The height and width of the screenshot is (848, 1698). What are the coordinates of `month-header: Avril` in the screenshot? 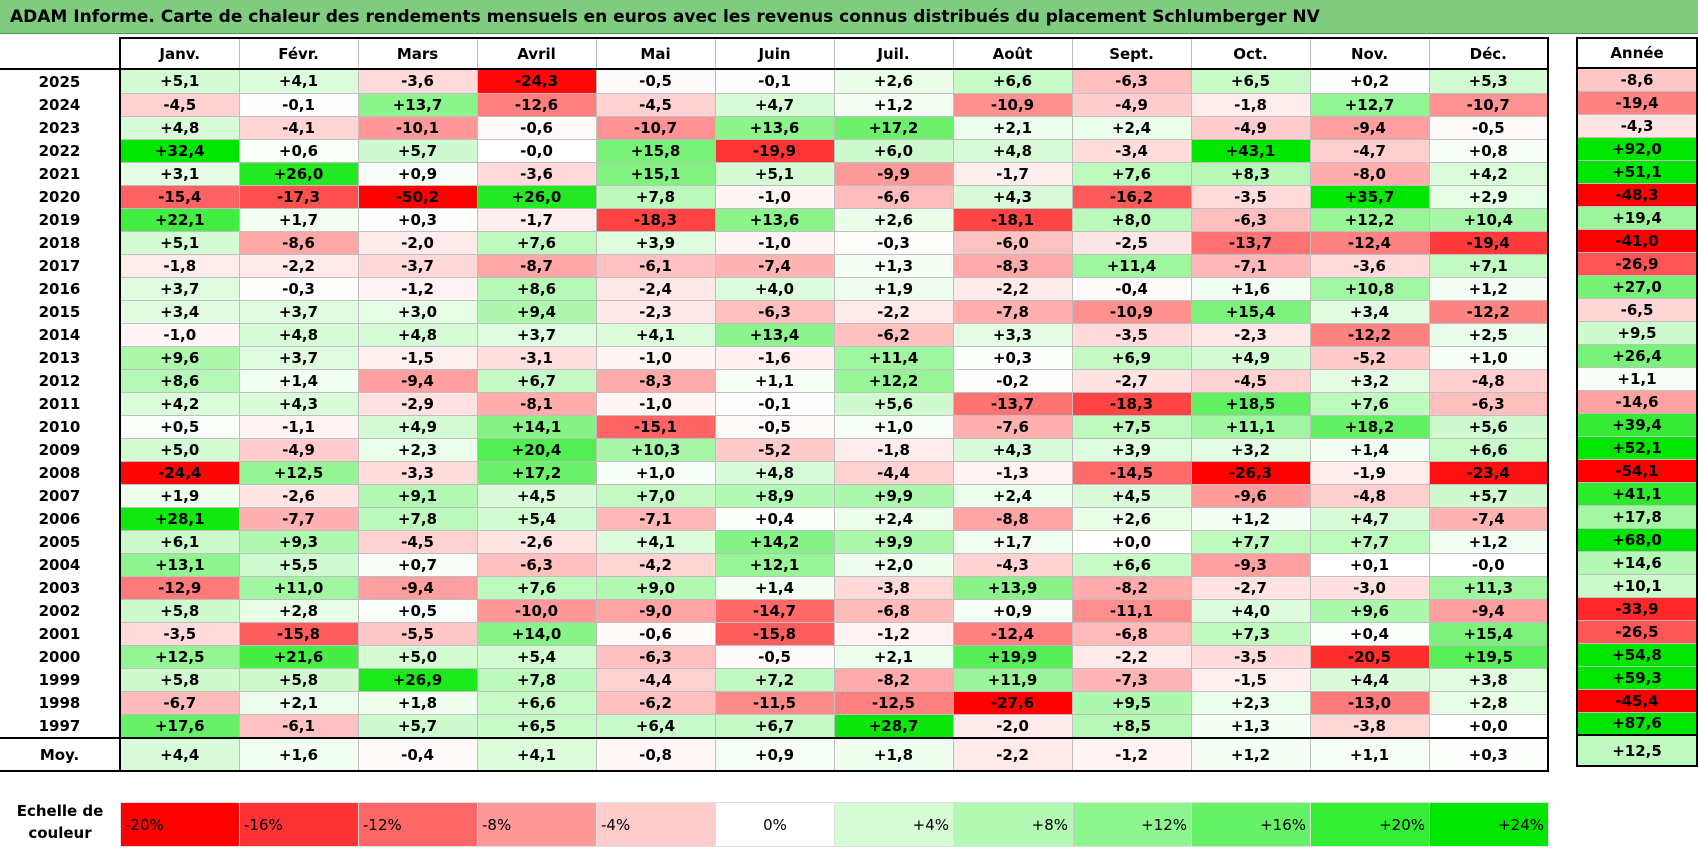 It's located at (536, 53).